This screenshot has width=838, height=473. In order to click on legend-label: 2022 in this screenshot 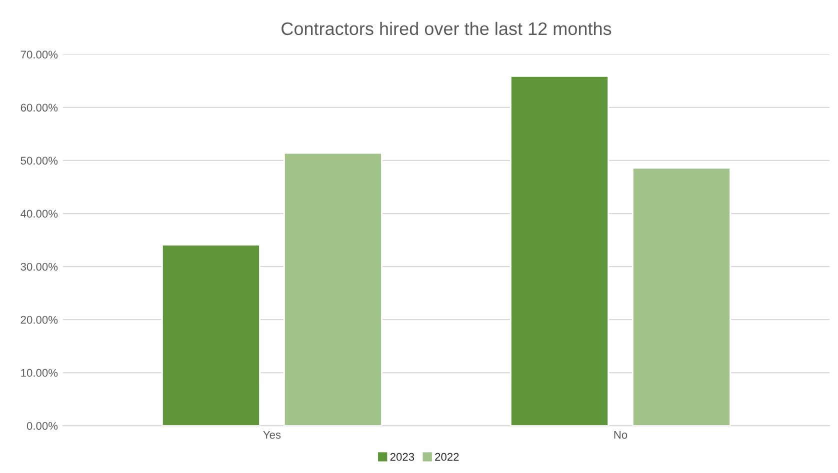, I will do `click(447, 456)`.